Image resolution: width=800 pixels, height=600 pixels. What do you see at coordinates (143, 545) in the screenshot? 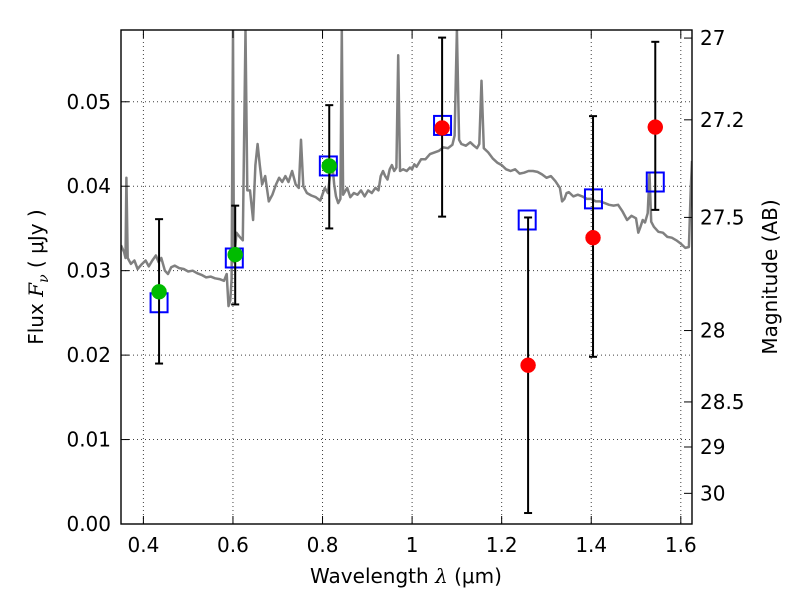
I see `x-tick-label: 0.4` at bounding box center [143, 545].